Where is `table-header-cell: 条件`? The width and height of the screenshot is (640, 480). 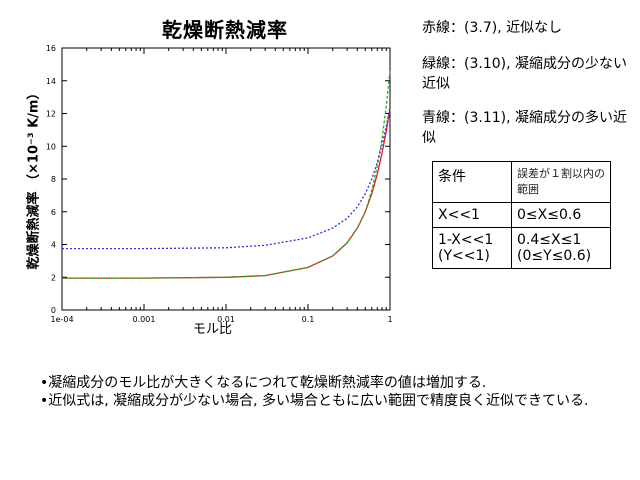
table-header-cell: 条件 is located at coordinates (472, 182).